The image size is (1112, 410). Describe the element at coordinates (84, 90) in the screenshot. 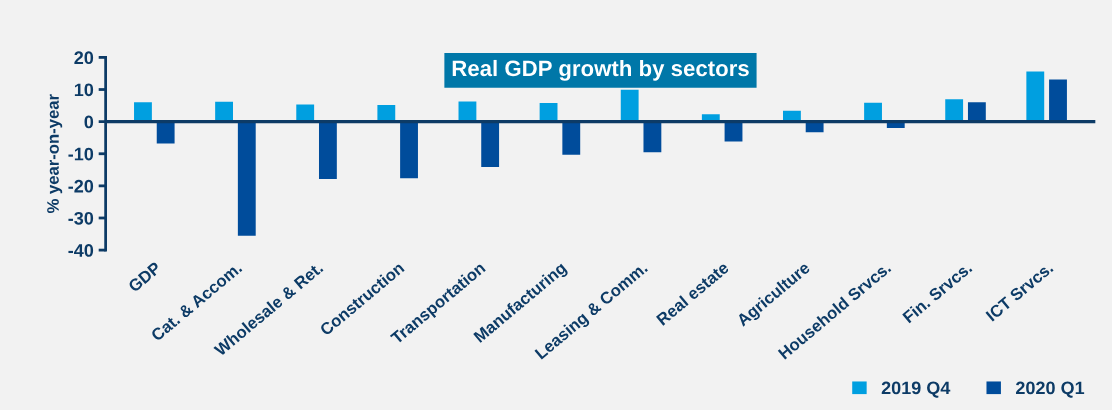

I see `y-tick-label: 10` at that location.